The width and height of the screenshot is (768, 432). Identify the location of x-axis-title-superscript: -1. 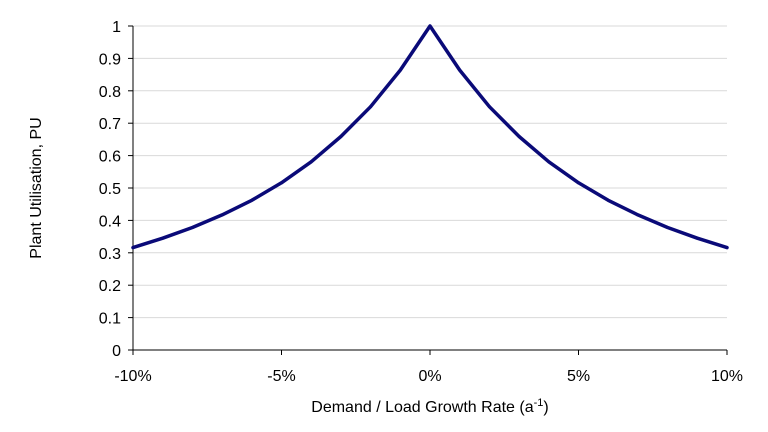
(539, 403).